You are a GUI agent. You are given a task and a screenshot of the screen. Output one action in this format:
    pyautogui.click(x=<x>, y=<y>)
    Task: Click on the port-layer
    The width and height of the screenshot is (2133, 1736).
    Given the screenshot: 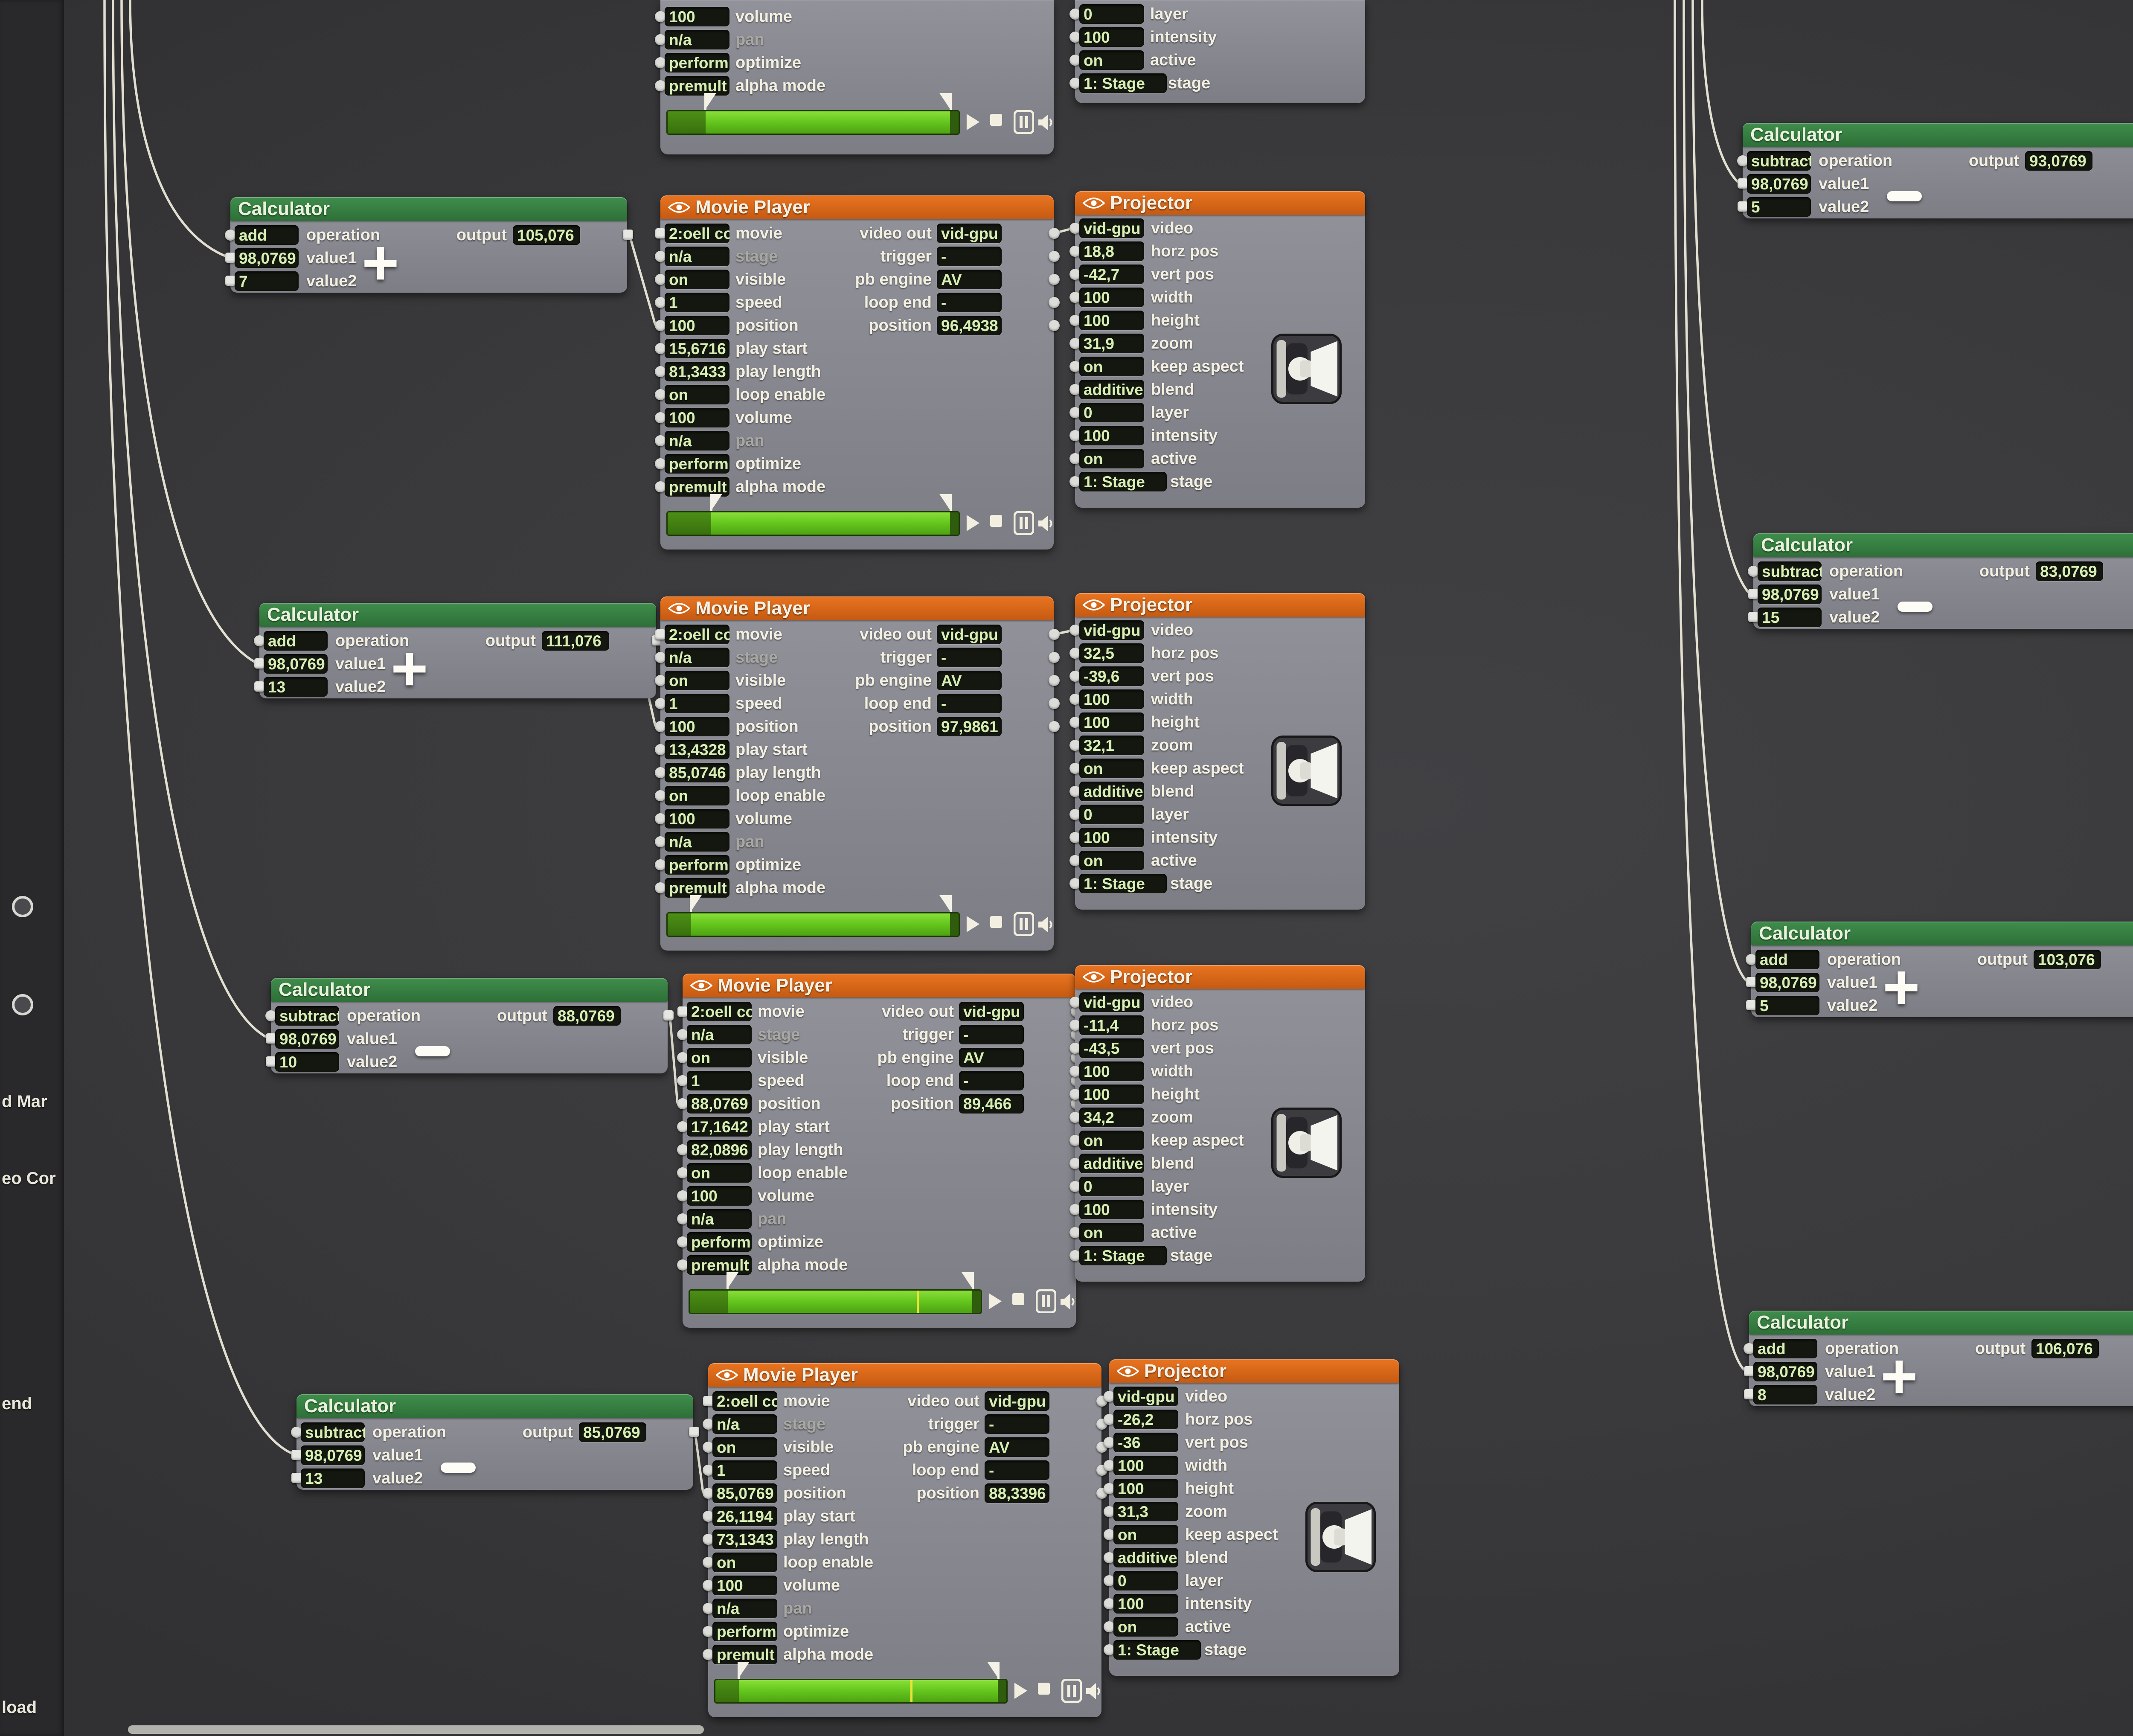 What is the action you would take?
    pyautogui.click(x=1075, y=814)
    